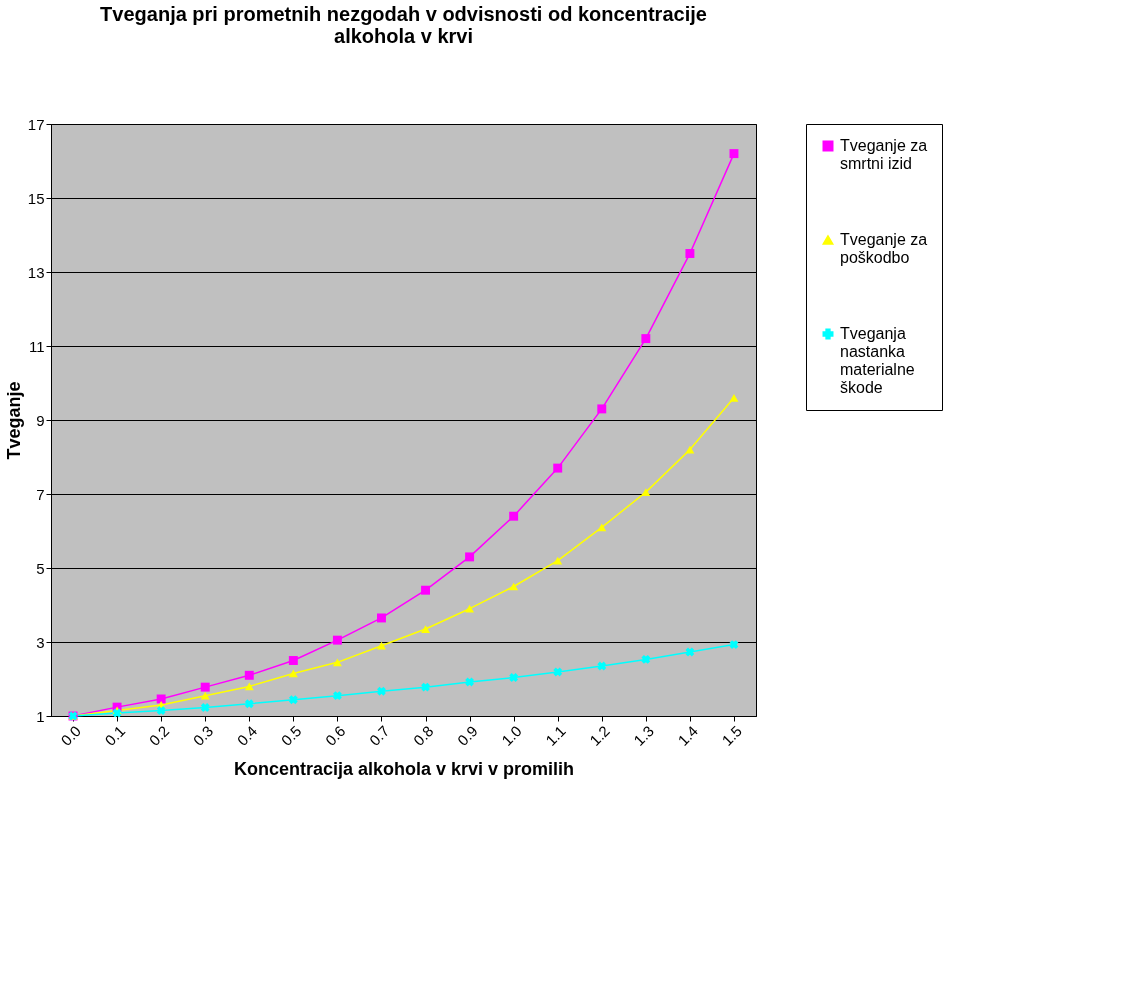  I want to click on y-tick-label: 9, so click(40, 420).